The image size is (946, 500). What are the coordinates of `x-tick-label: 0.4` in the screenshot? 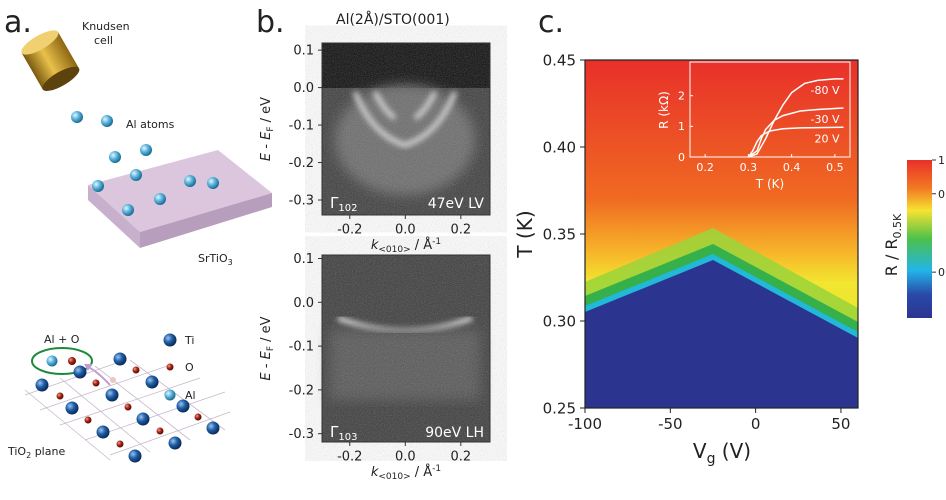 It's located at (792, 167).